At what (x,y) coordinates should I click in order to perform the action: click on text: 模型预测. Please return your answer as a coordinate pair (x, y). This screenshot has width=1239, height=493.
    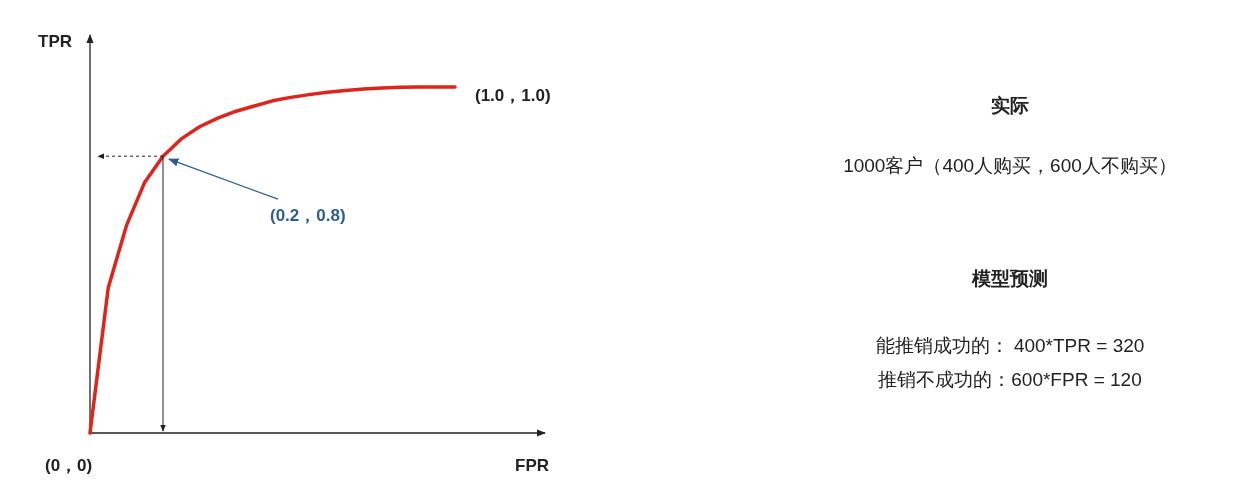
    Looking at the image, I should click on (1009, 278).